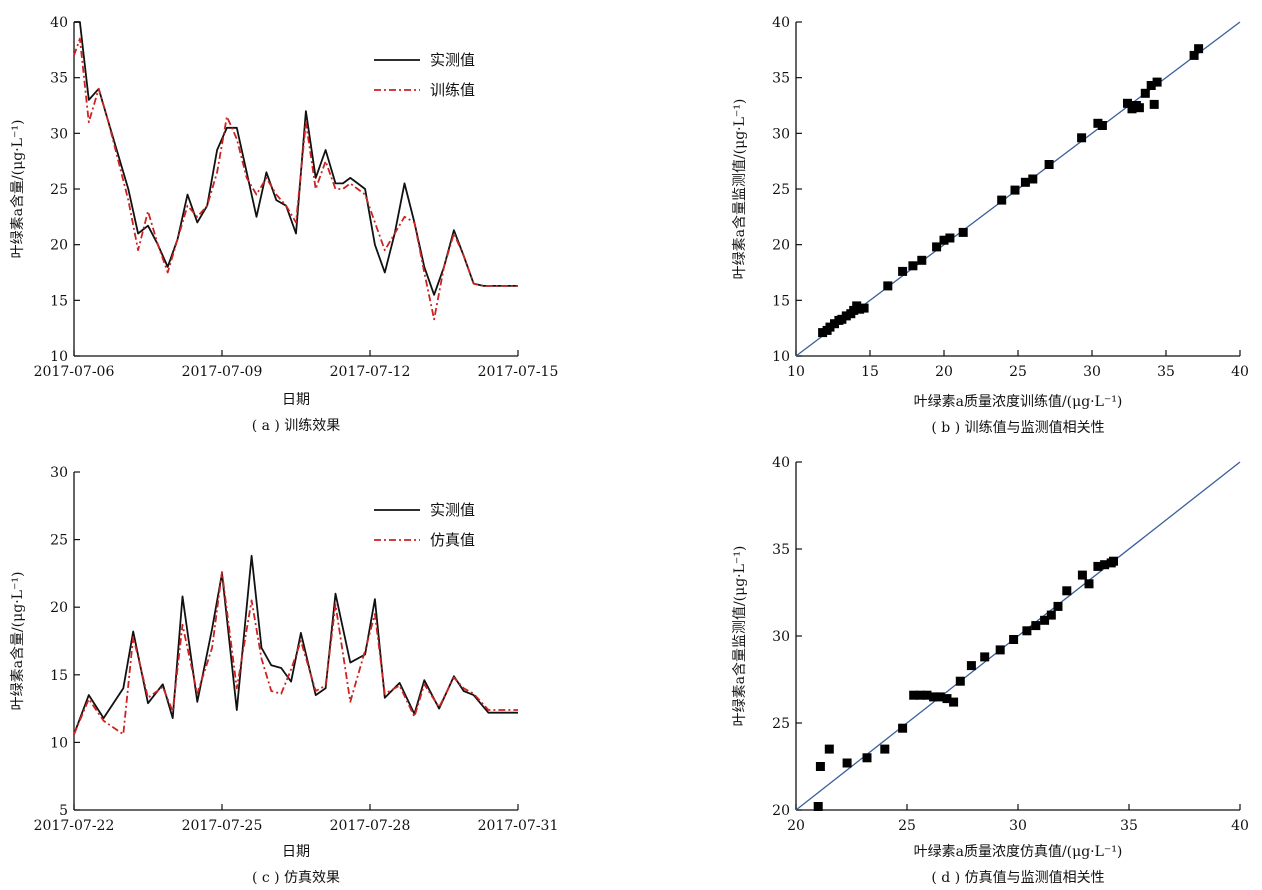 The height and width of the screenshot is (890, 1262). What do you see at coordinates (63, 811) in the screenshot?
I see `y-tick-label: 5` at bounding box center [63, 811].